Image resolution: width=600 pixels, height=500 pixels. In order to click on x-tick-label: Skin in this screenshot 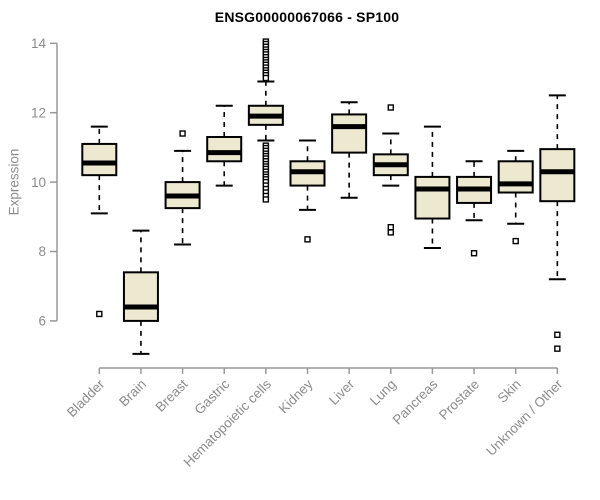, I will do `click(509, 391)`.